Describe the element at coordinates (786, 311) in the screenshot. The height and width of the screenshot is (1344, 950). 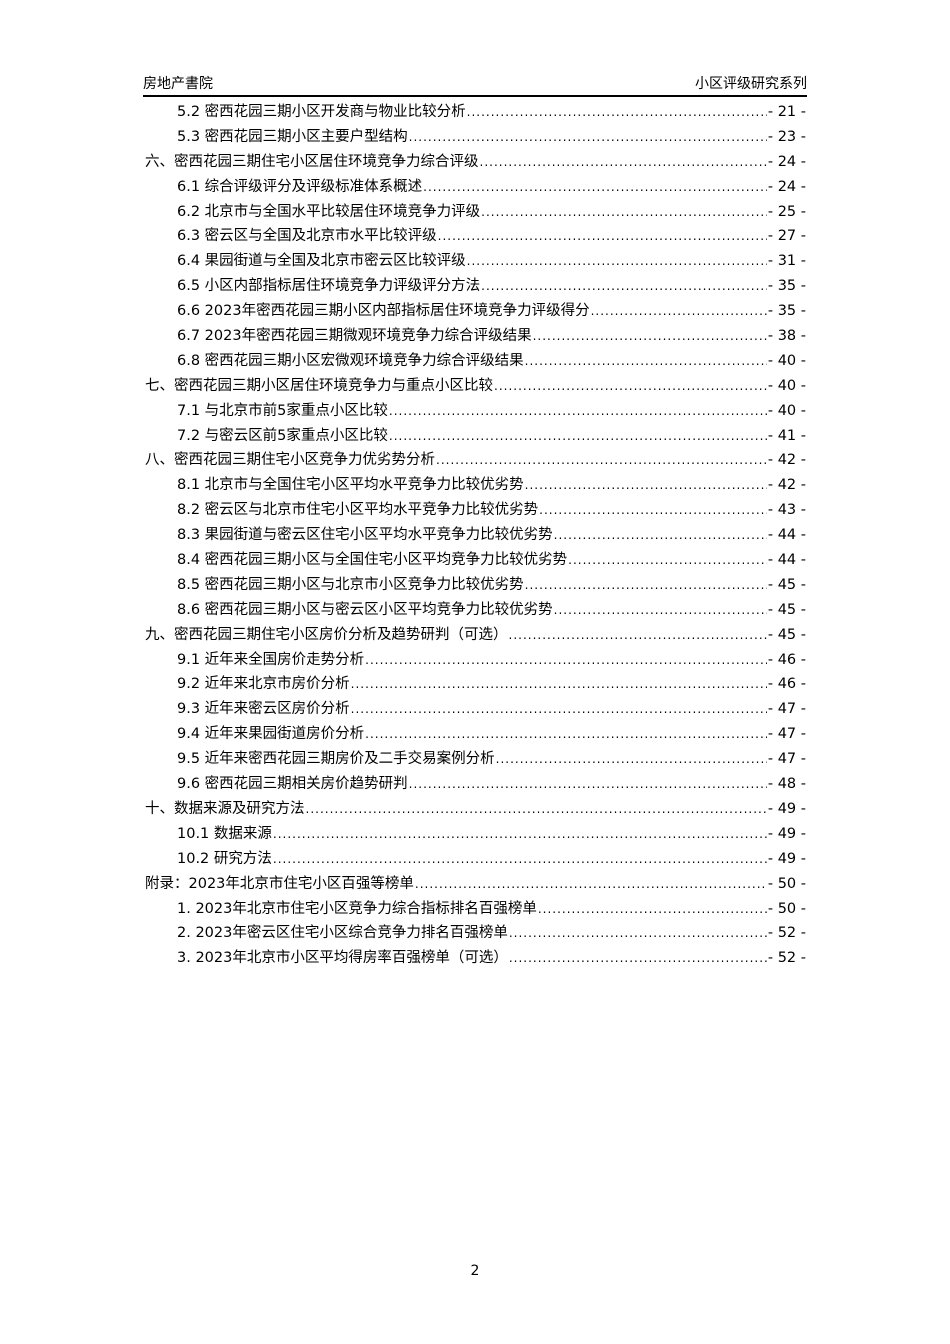
I see `toc-entry-page: - 35 -` at that location.